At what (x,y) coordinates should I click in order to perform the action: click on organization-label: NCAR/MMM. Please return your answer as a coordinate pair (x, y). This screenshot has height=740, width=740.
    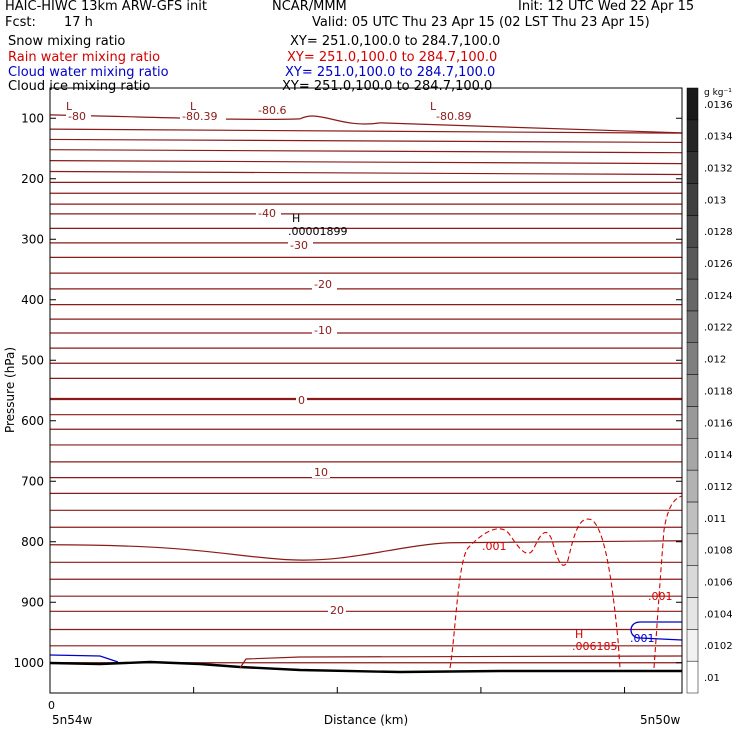
    Looking at the image, I should click on (309, 7).